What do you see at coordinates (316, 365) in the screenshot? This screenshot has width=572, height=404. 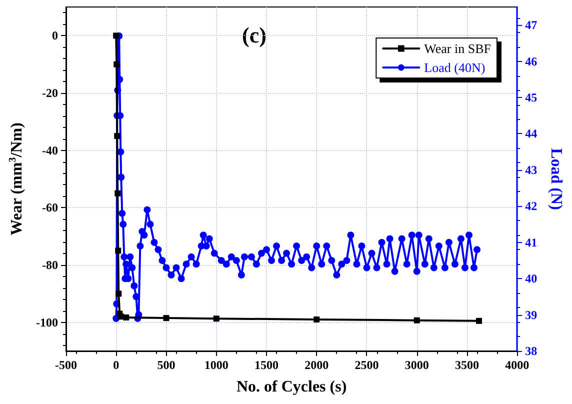 I see `x-tick-label: 2000` at bounding box center [316, 365].